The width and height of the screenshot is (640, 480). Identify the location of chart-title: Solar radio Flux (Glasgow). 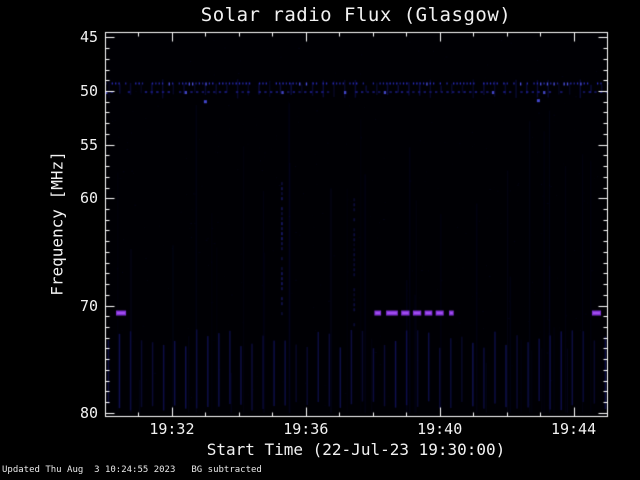
(356, 15).